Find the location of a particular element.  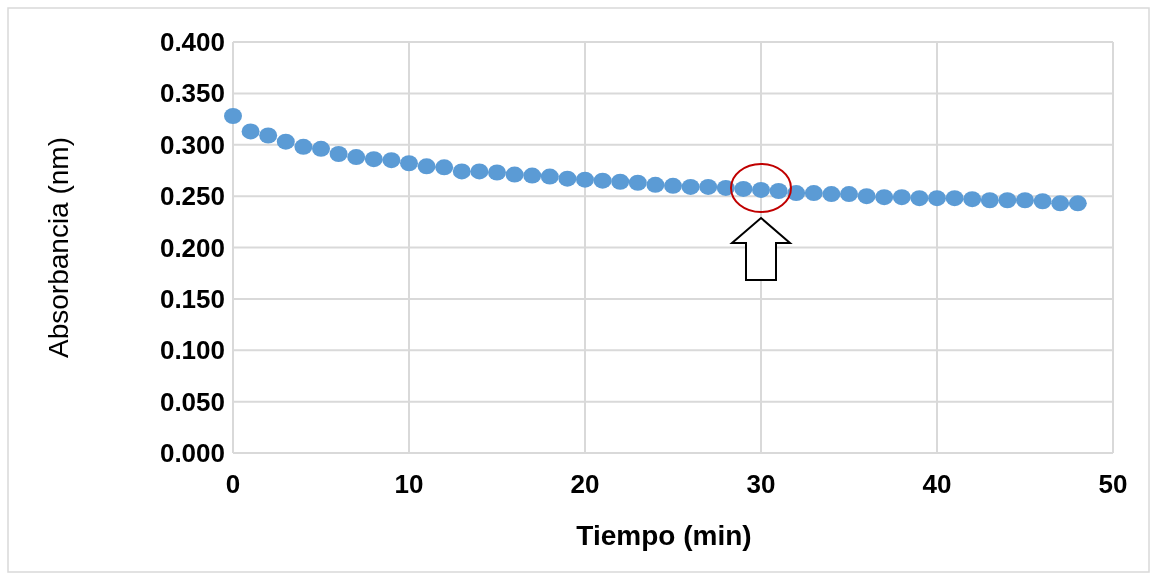

x-axis-title: Tiempo (min) is located at coordinates (664, 535).